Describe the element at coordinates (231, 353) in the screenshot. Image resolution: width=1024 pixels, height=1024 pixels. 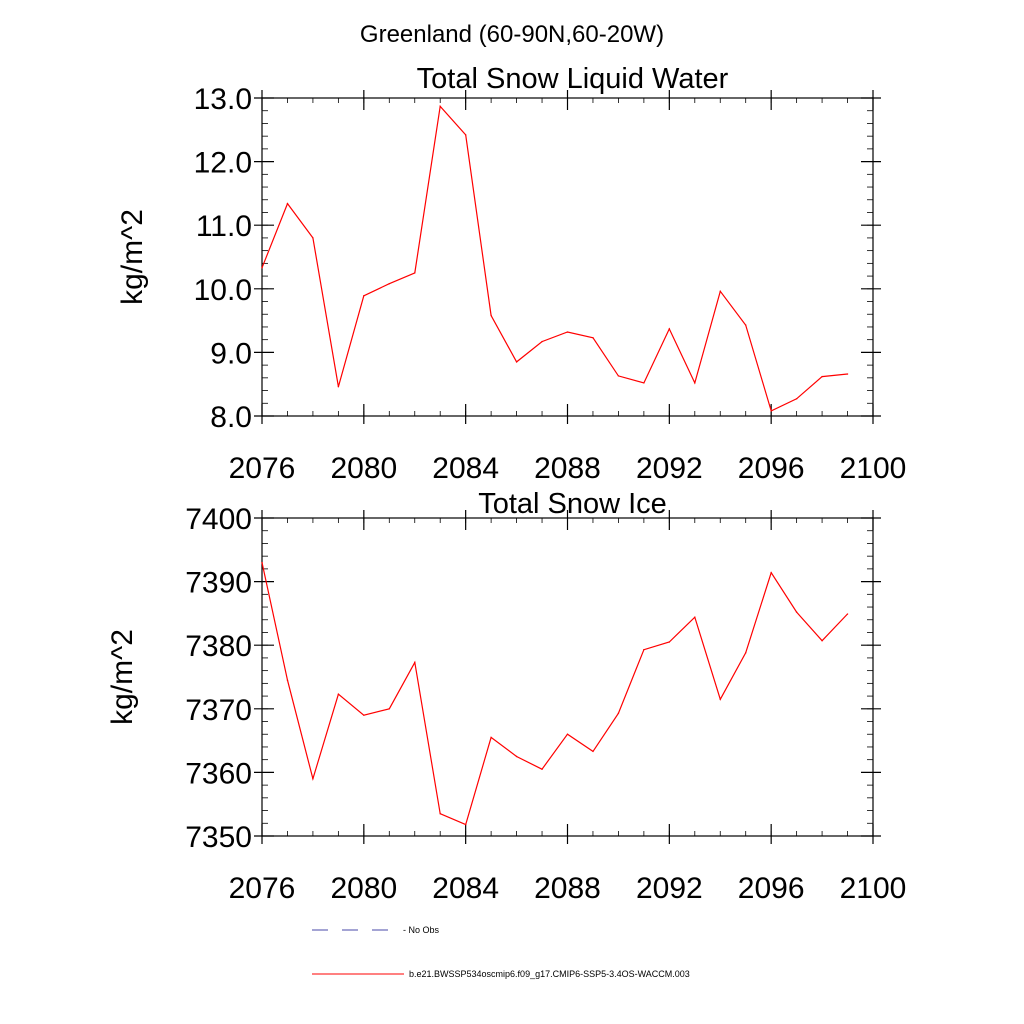
I see `y-tick-label: 9.0` at that location.